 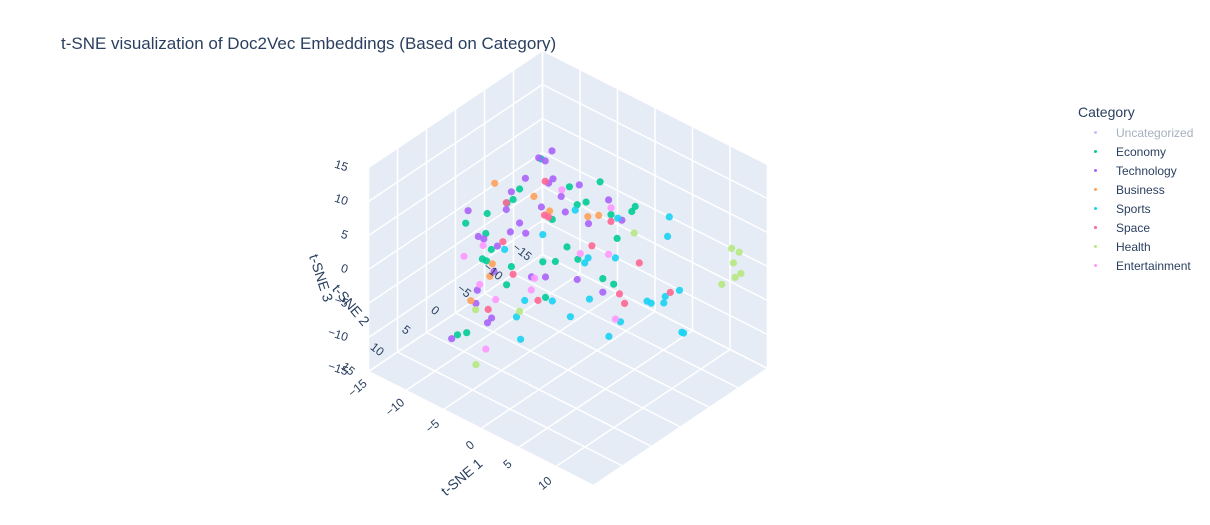 What do you see at coordinates (1135, 151) in the screenshot?
I see `legend-item: Economy` at bounding box center [1135, 151].